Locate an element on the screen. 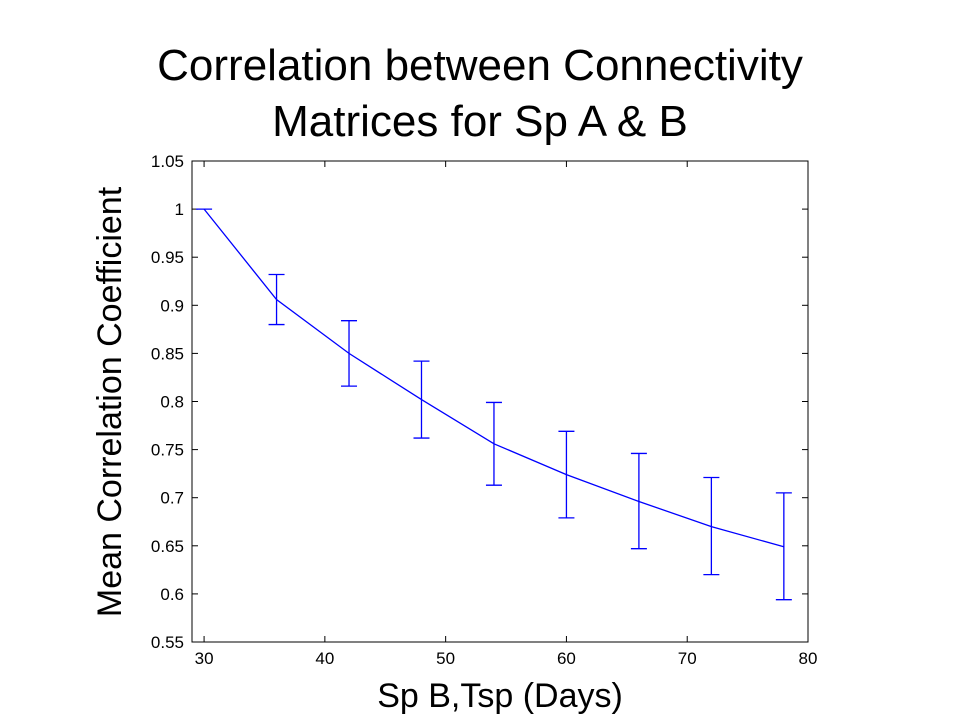 The width and height of the screenshot is (960, 720). x-tick-label: 30 is located at coordinates (204, 658).